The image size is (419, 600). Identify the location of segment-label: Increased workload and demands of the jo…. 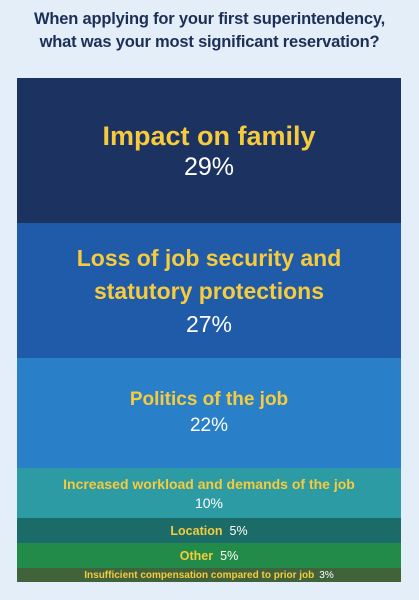
(209, 484).